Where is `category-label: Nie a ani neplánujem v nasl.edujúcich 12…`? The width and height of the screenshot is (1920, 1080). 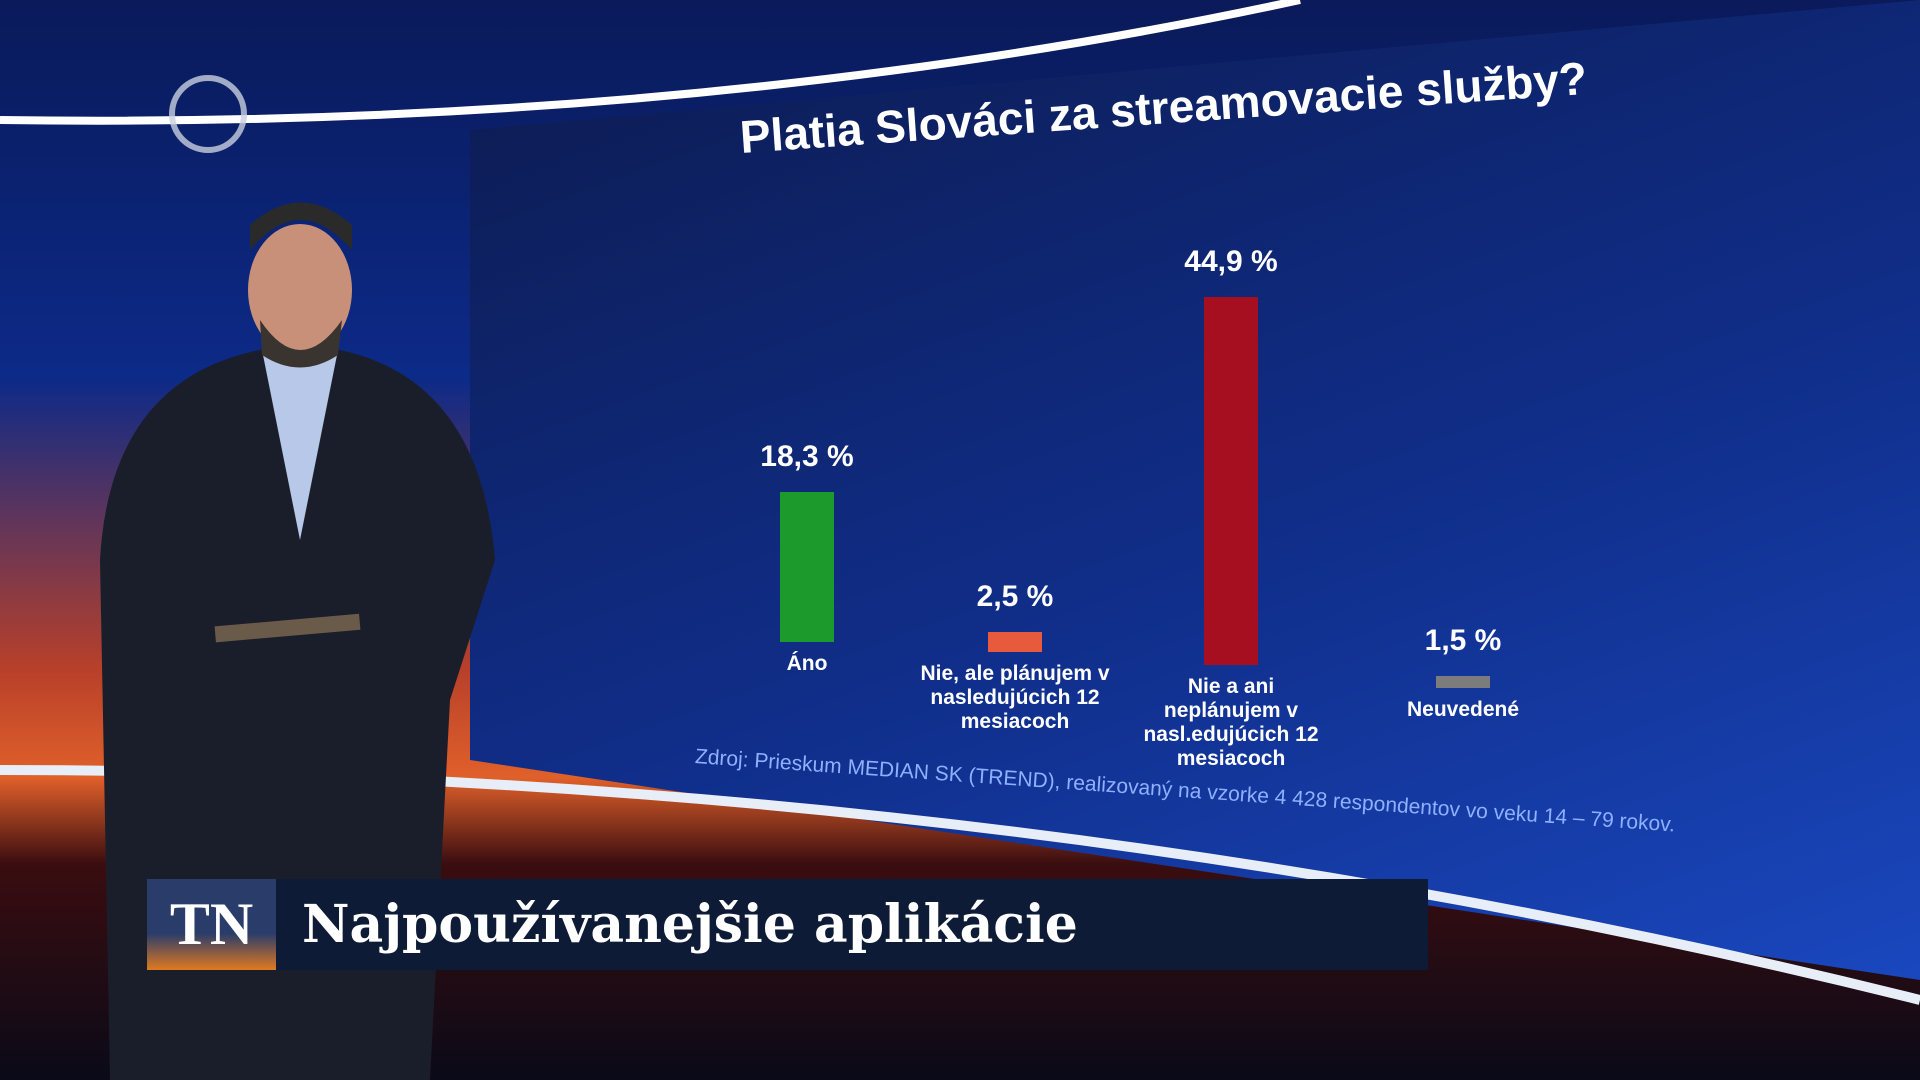
category-label: Nie a ani neplánujem v nasl.edujúcich 12… is located at coordinates (1231, 723).